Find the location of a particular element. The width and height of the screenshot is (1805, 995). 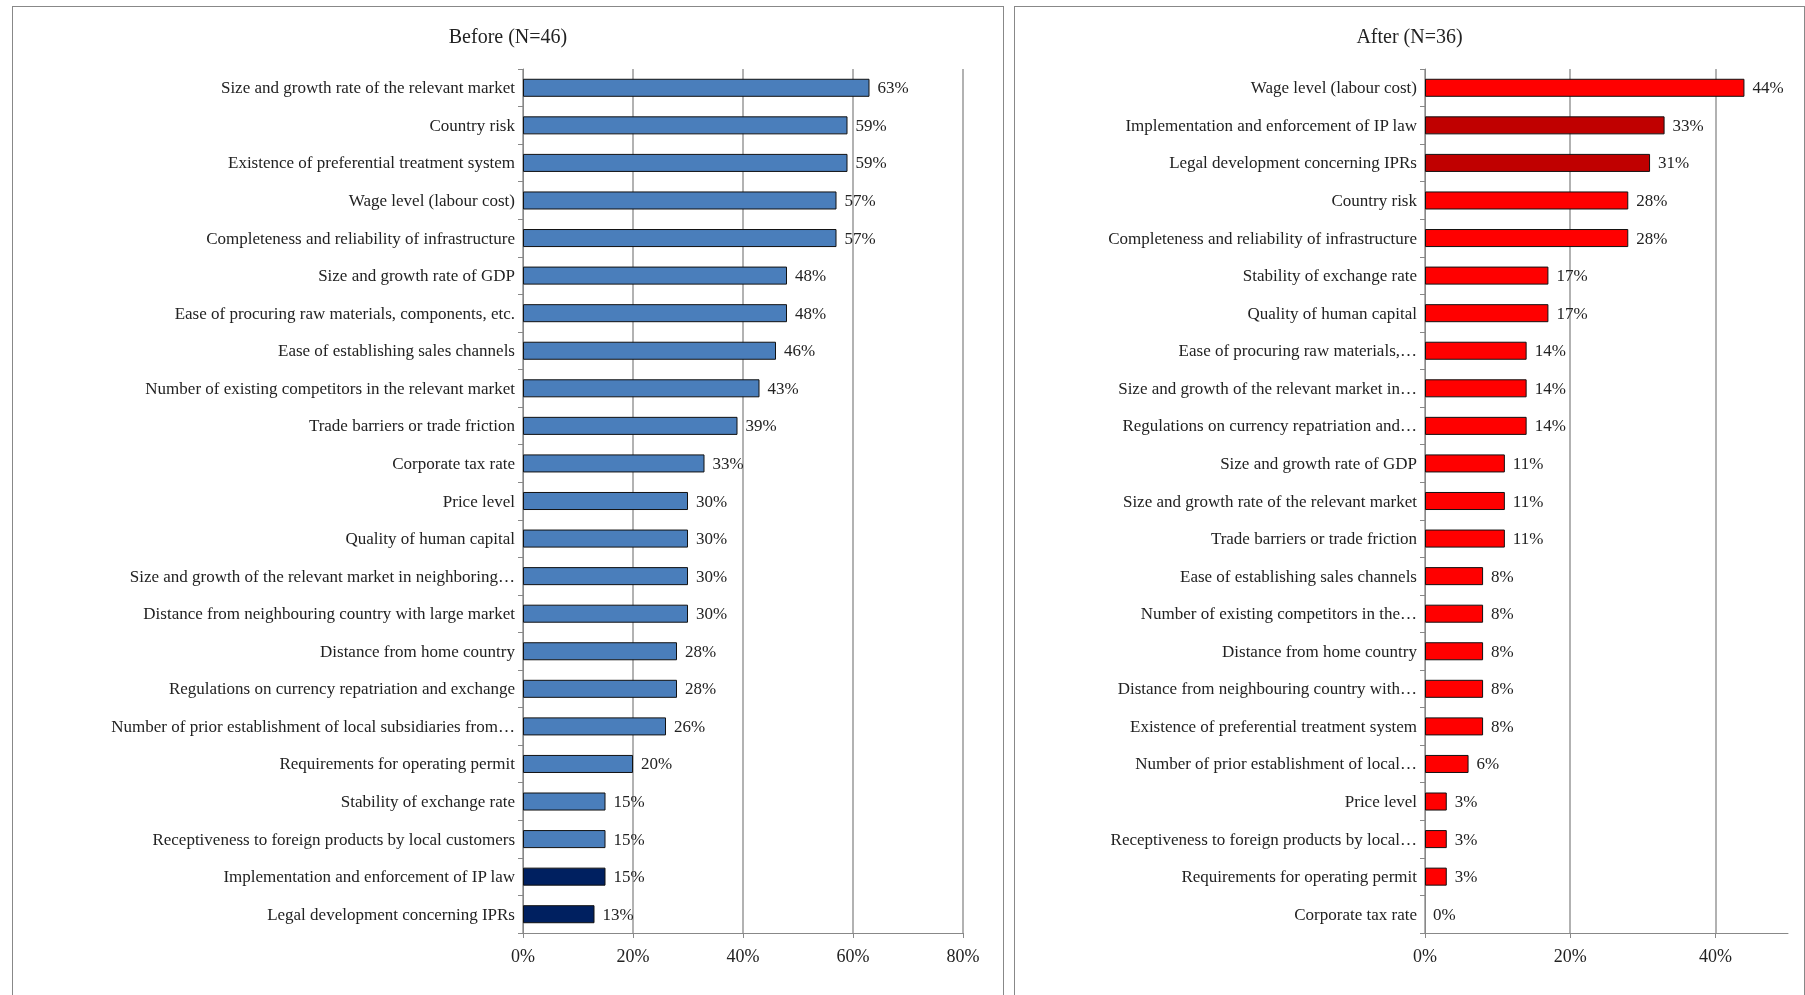

data-label: 48% is located at coordinates (811, 276).